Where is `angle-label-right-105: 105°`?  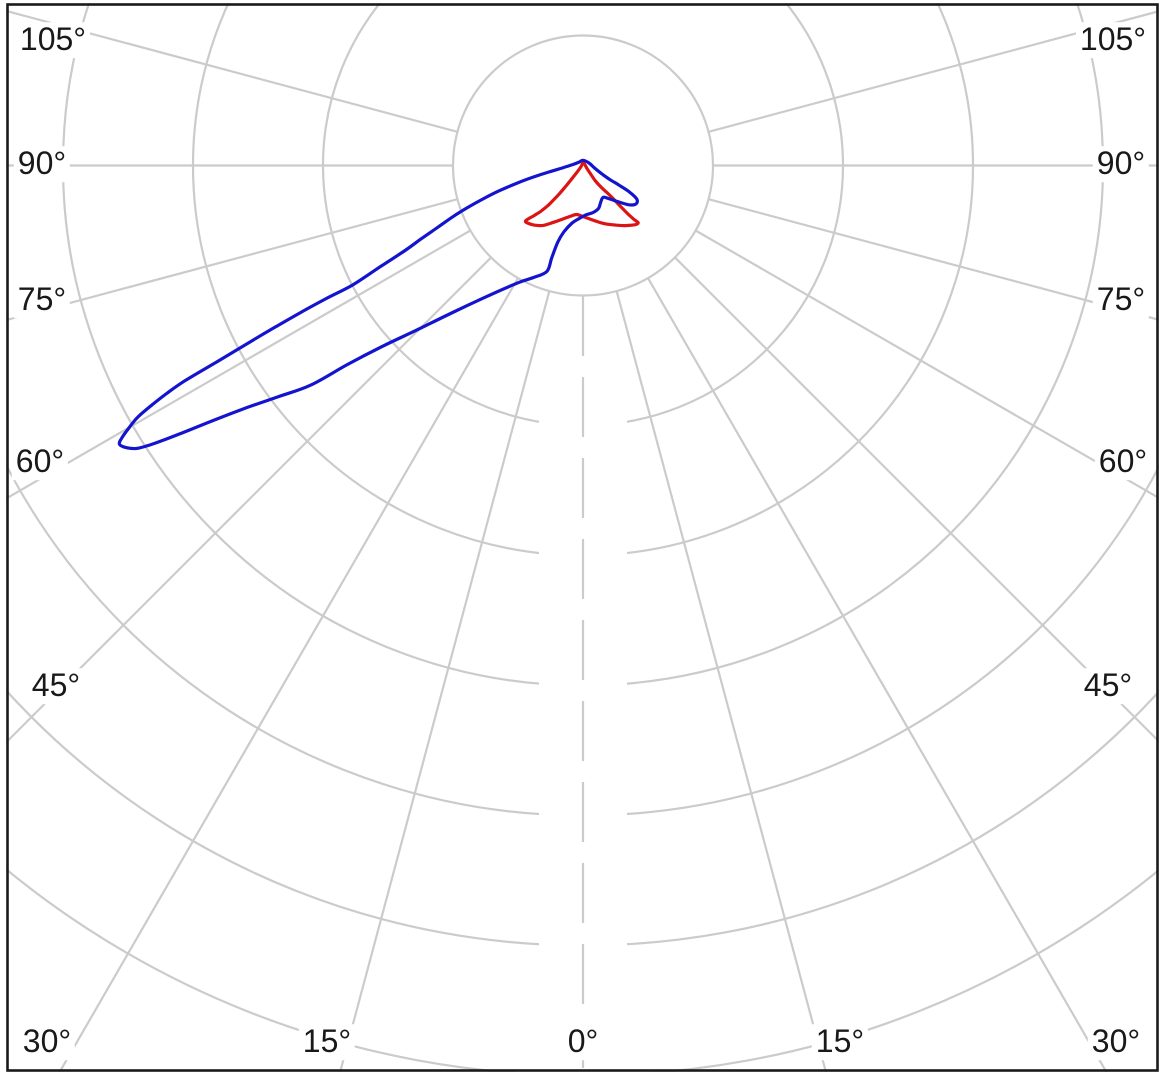 angle-label-right-105: 105° is located at coordinates (1113, 40).